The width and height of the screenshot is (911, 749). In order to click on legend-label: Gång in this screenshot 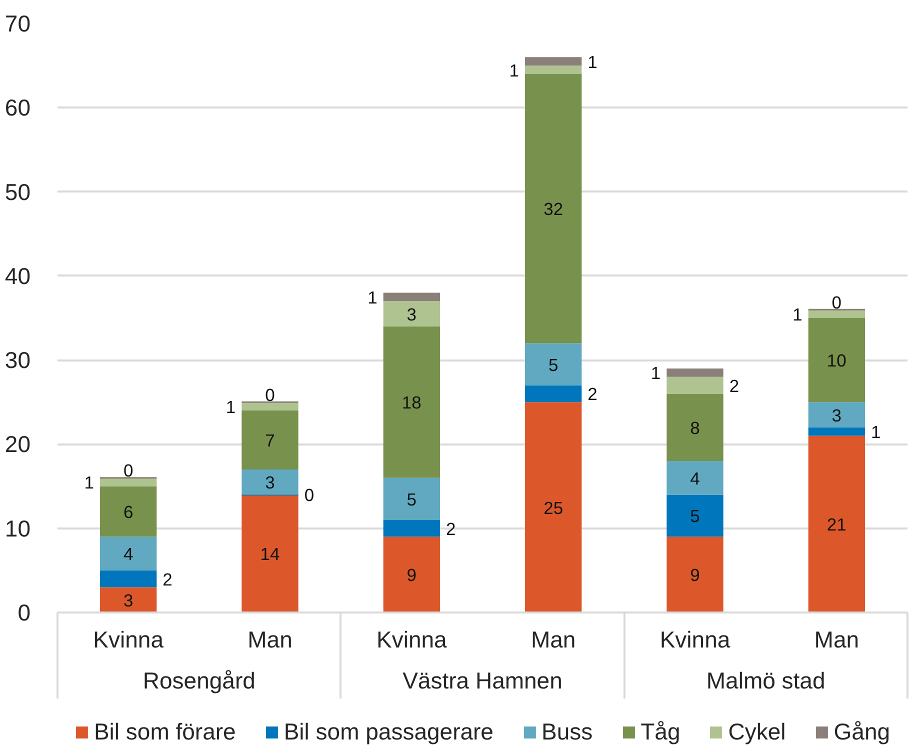, I will do `click(862, 731)`.